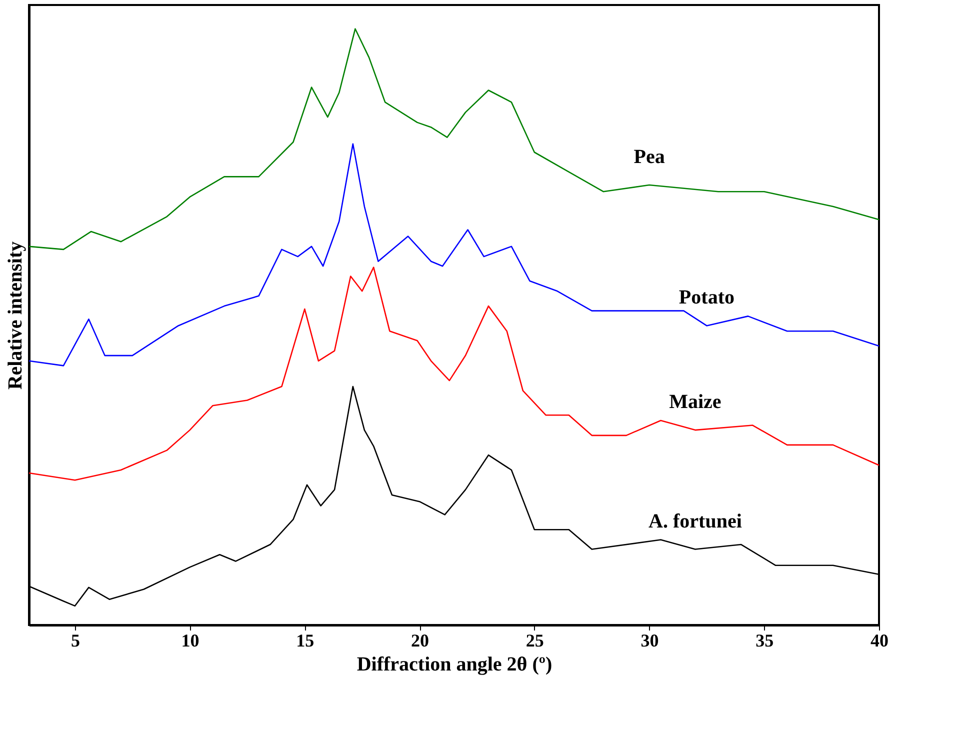 The width and height of the screenshot is (967, 748). Describe the element at coordinates (649, 157) in the screenshot. I see `series-label: Pea` at that location.